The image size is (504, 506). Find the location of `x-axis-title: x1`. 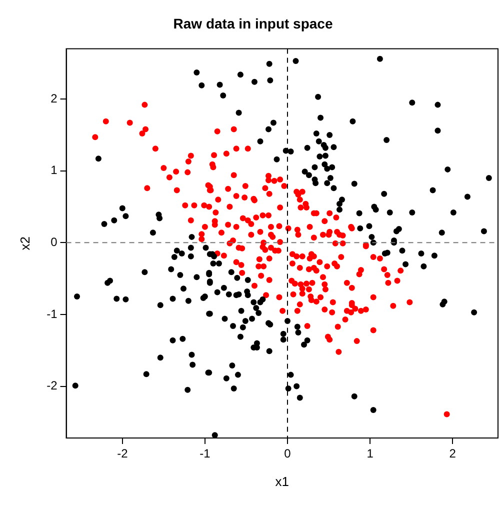

x-axis-title: x1 is located at coordinates (282, 481).